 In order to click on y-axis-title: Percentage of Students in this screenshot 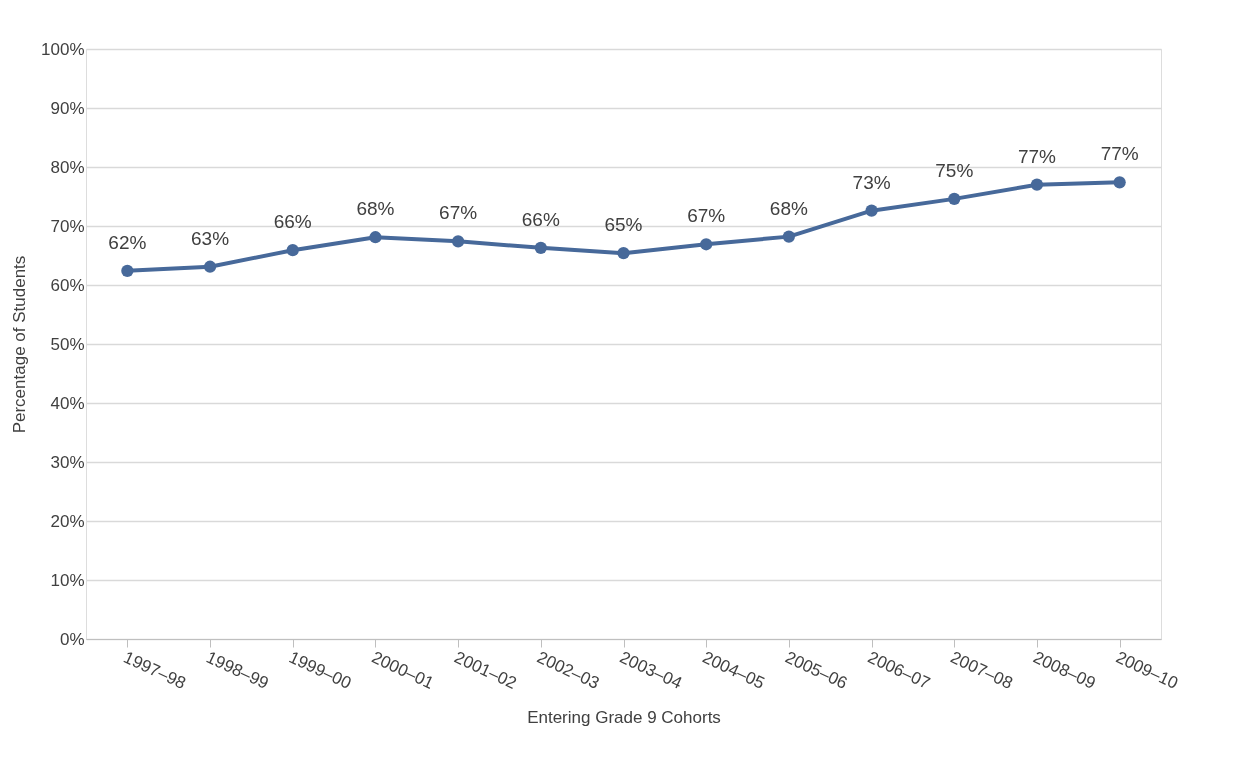, I will do `click(20, 344)`.